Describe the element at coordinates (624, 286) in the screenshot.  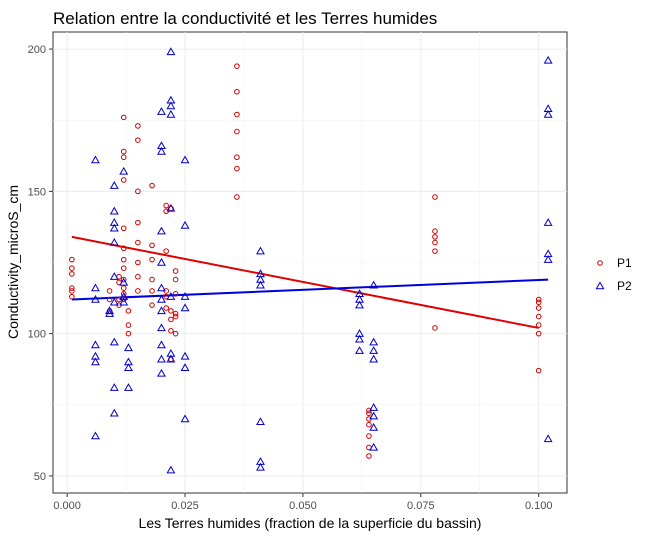
I see `p2-legend-label: P2` at that location.